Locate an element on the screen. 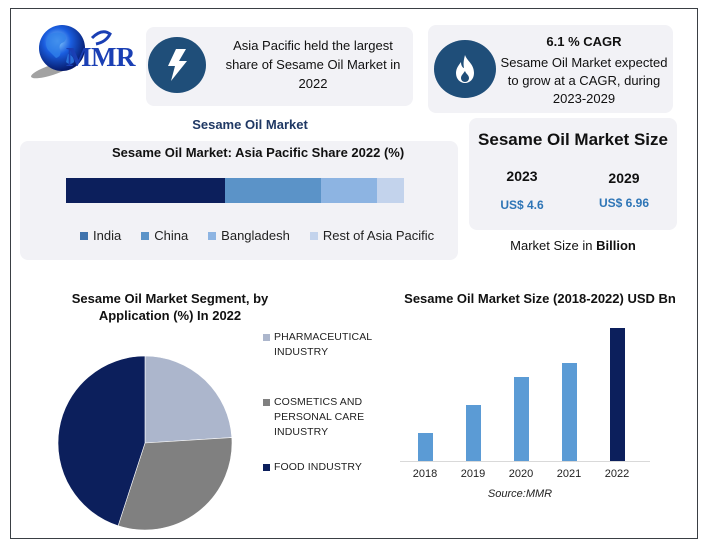 The width and height of the screenshot is (705, 549). bar-2018 is located at coordinates (425, 447).